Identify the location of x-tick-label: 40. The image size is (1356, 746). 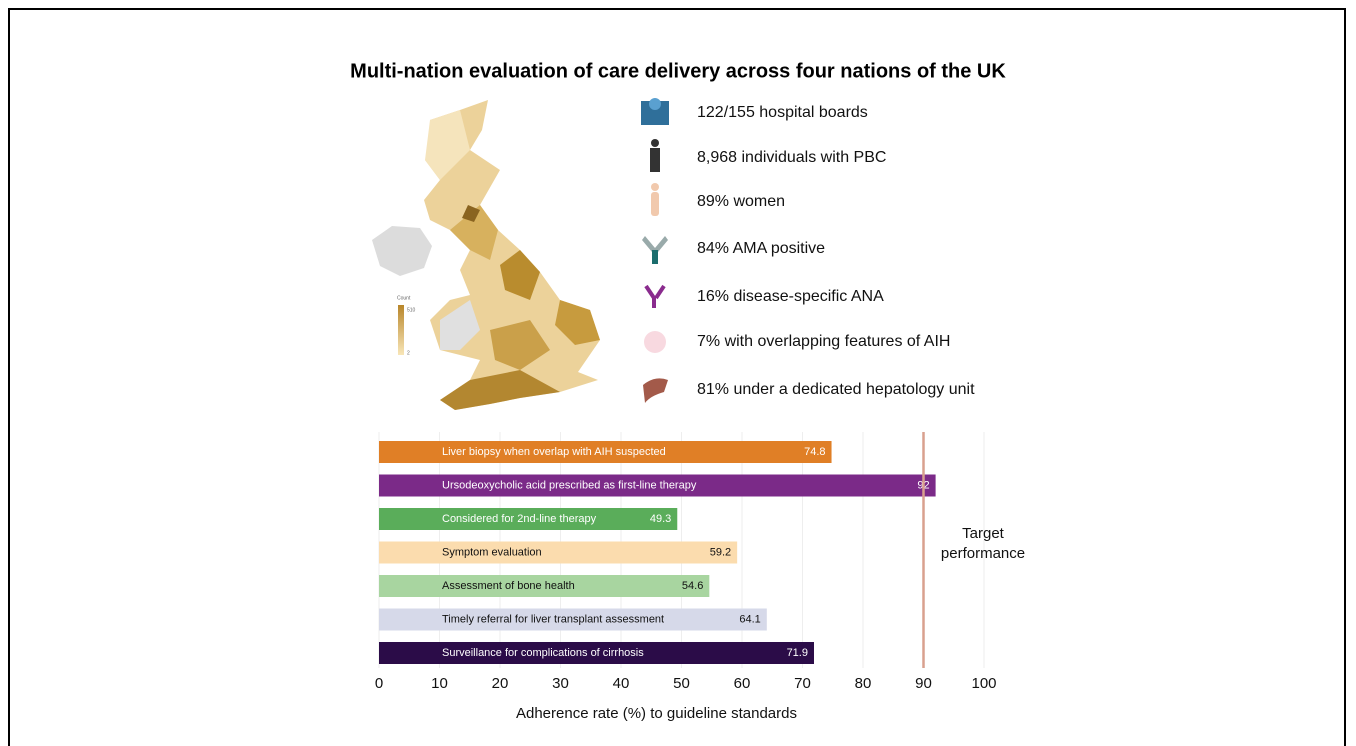
(621, 683).